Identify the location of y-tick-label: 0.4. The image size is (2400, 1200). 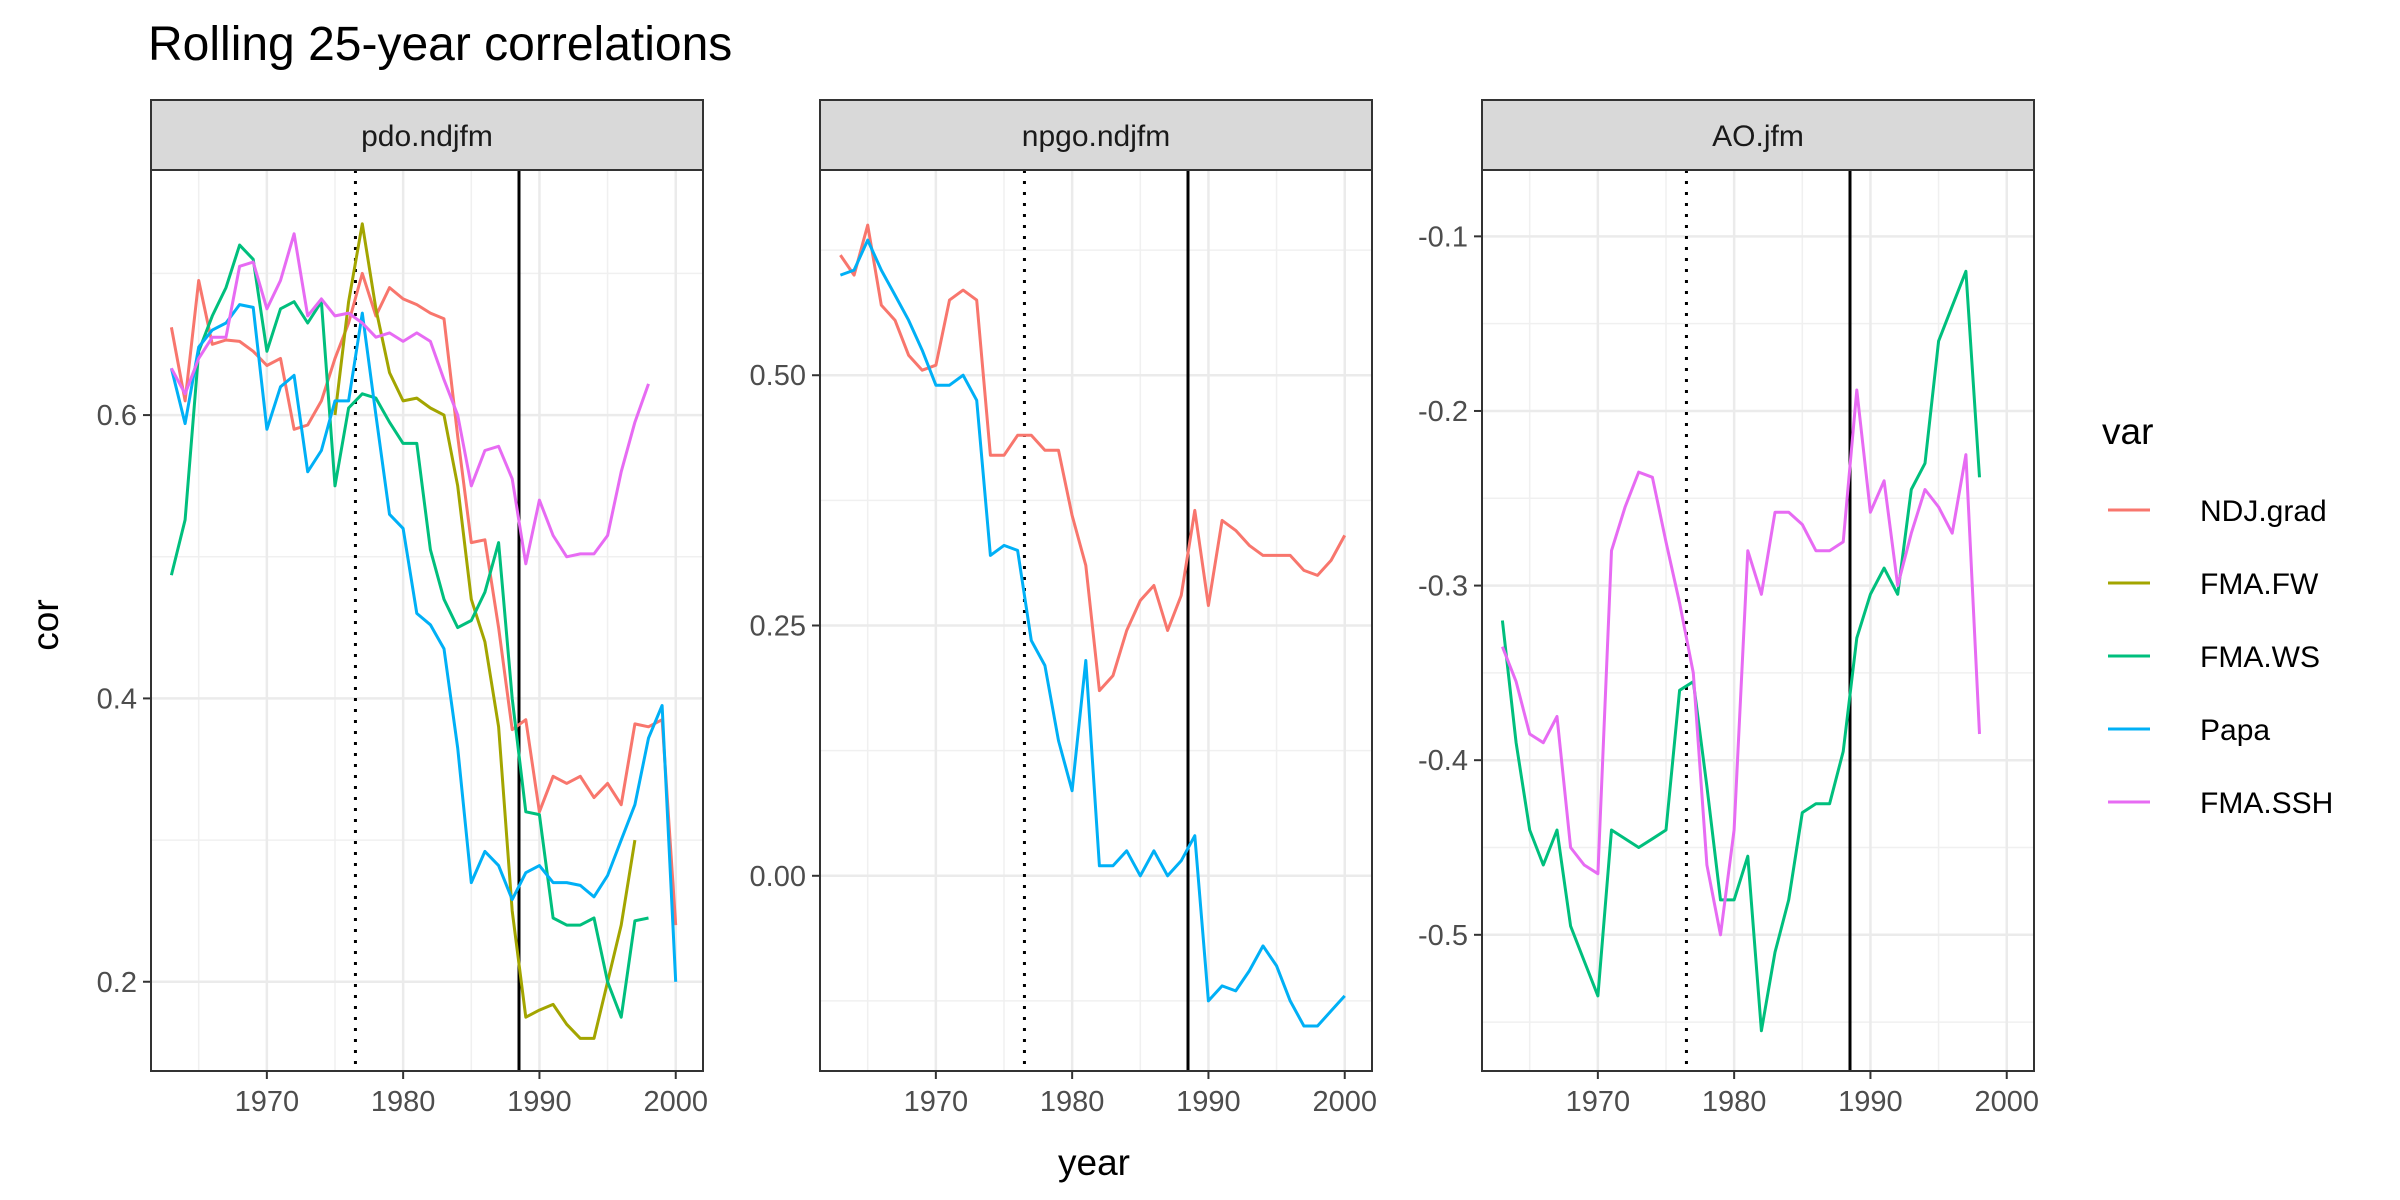
(117, 699).